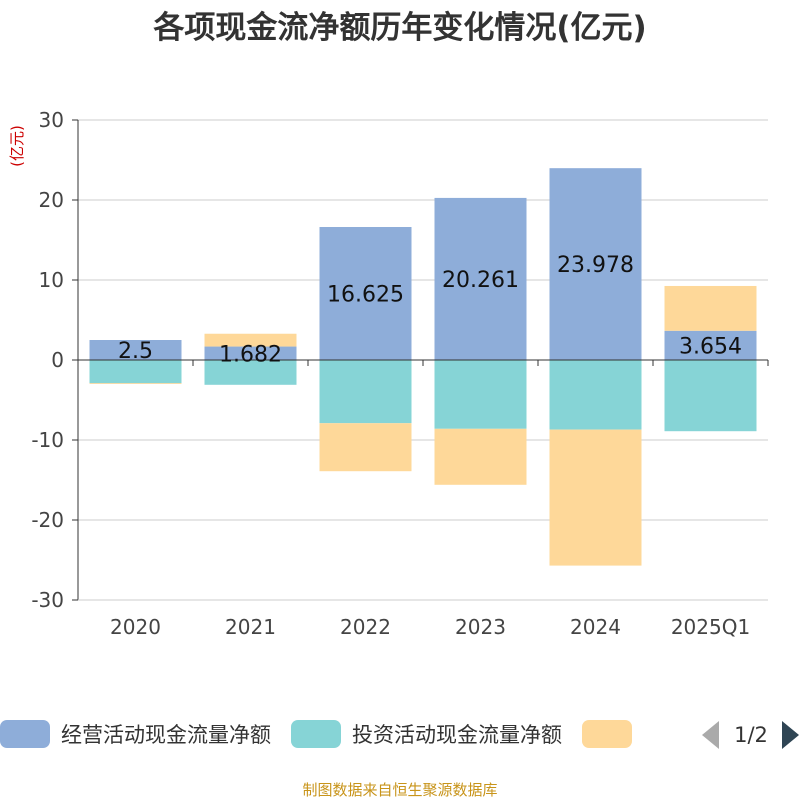 This screenshot has height=800, width=800. I want to click on y-tick-label: 10, so click(51, 280).